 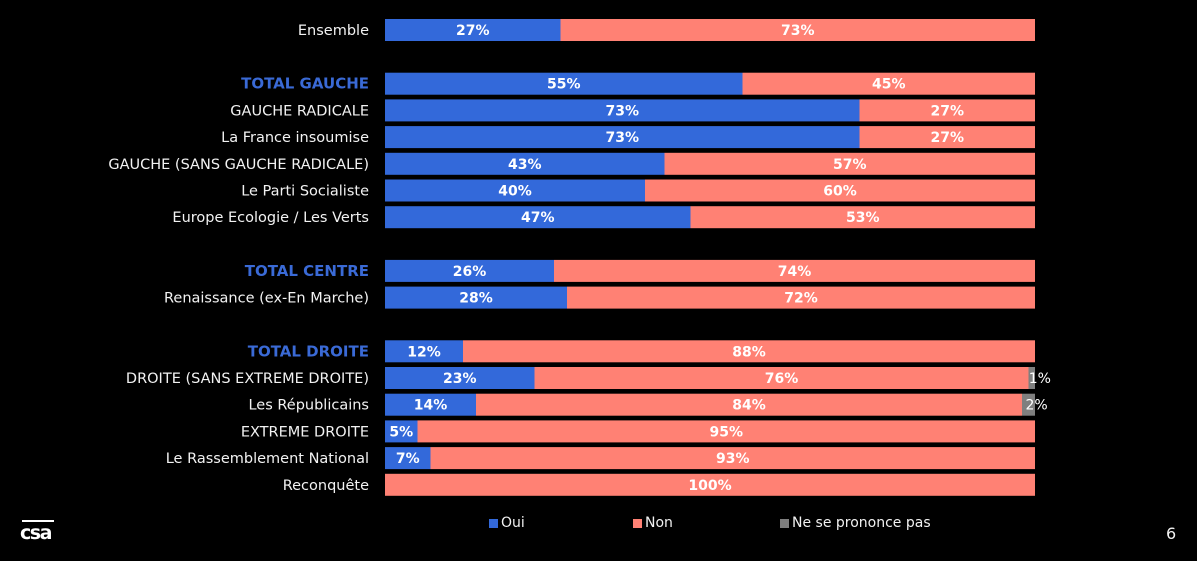 What do you see at coordinates (513, 523) in the screenshot?
I see `legend-label-oui: Oui` at bounding box center [513, 523].